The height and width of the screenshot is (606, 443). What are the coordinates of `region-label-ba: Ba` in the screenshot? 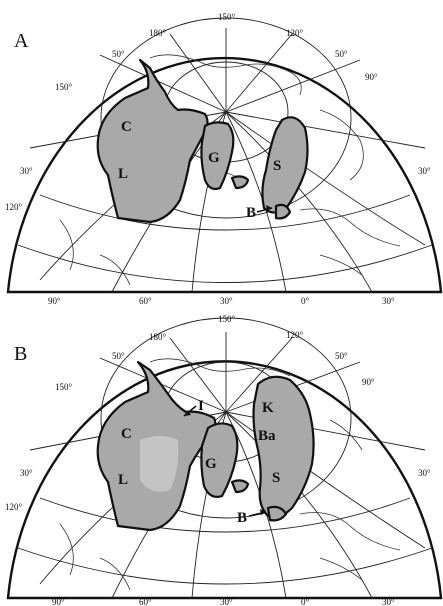 It's located at (267, 436).